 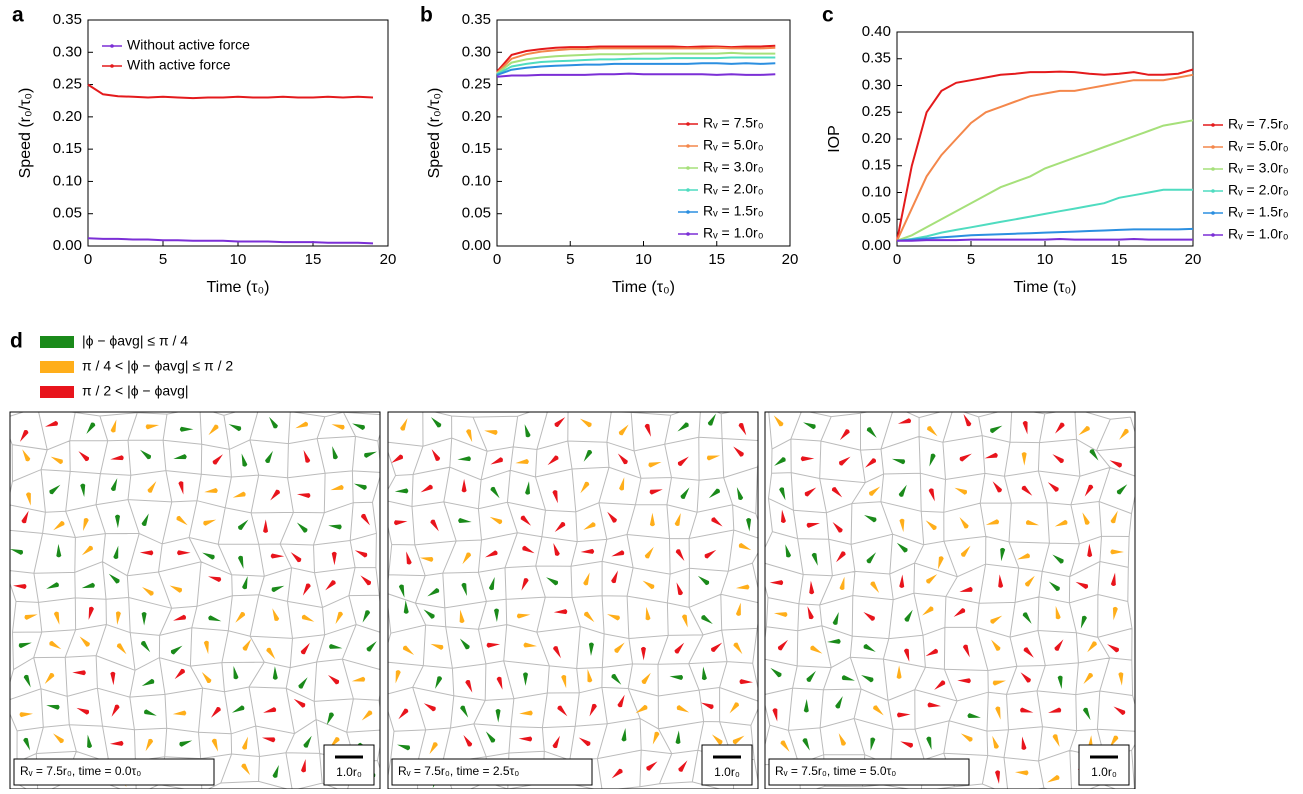 What do you see at coordinates (80, 771) in the screenshot?
I see `caption: Rᵥ = 7.5r₀, time = 0.0τ₀` at bounding box center [80, 771].